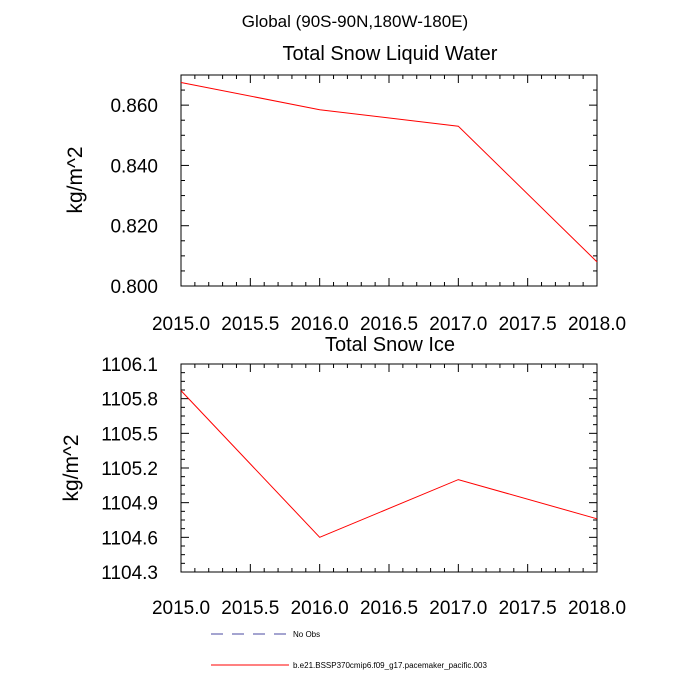 Image resolution: width=700 pixels, height=700 pixels. What do you see at coordinates (458, 324) in the screenshot?
I see `liquid-water-xtick-label: 2017.0` at bounding box center [458, 324].